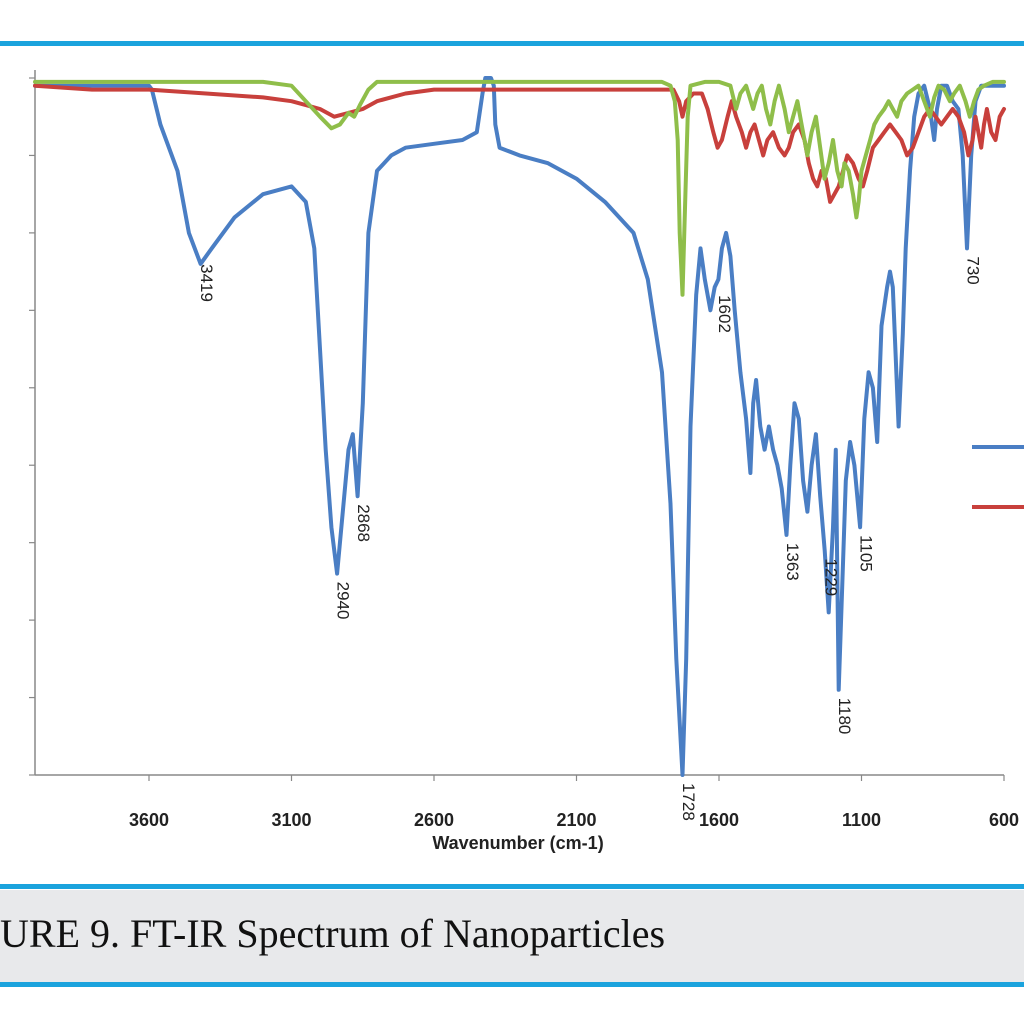 The image size is (1024, 1024). I want to click on top-frame-line, so click(512, 43).